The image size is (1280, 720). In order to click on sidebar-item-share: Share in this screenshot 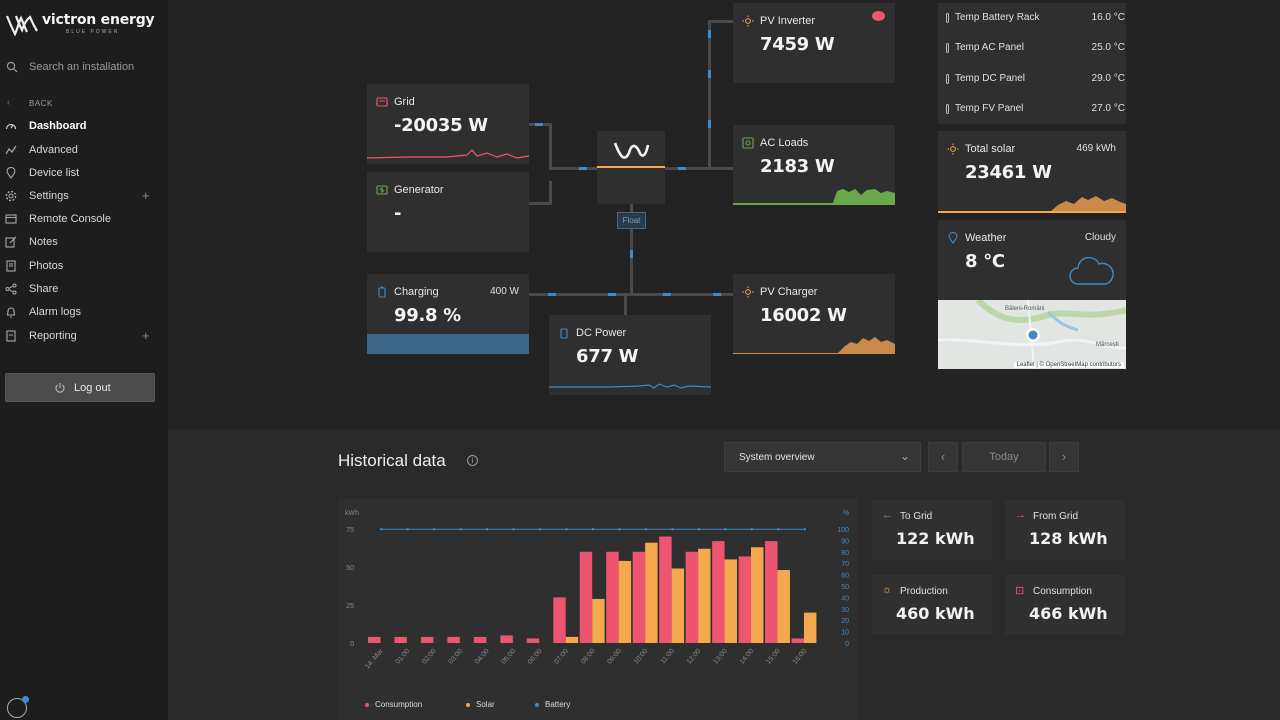, I will do `click(84, 290)`.